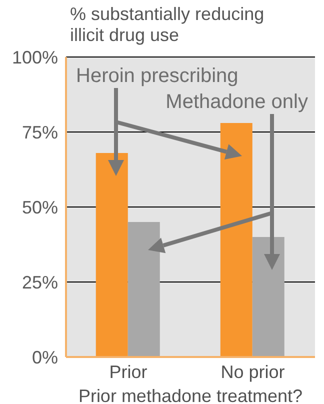 The image size is (324, 404). I want to click on x-tick-label: Prior, so click(128, 372).